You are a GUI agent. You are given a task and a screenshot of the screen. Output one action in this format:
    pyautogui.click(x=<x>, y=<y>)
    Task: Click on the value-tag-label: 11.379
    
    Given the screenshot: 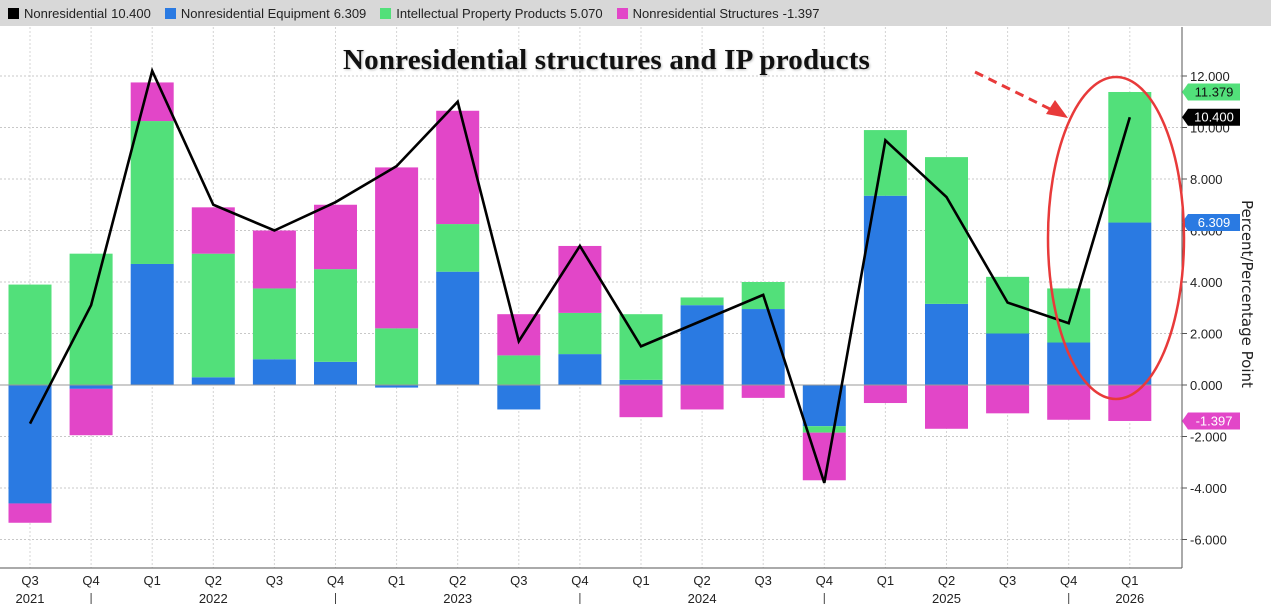 What is the action you would take?
    pyautogui.click(x=1214, y=91)
    